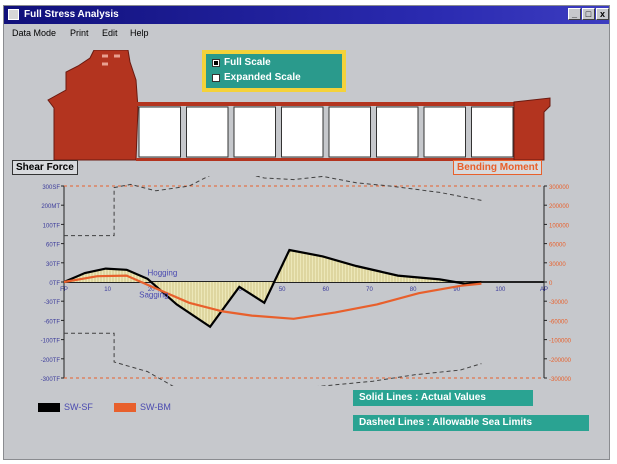 Image resolution: width=617 pixels, height=464 pixels. Describe the element at coordinates (306, 15) in the screenshot. I see `title-bar: Full Stress Analysis _ □ x` at that location.